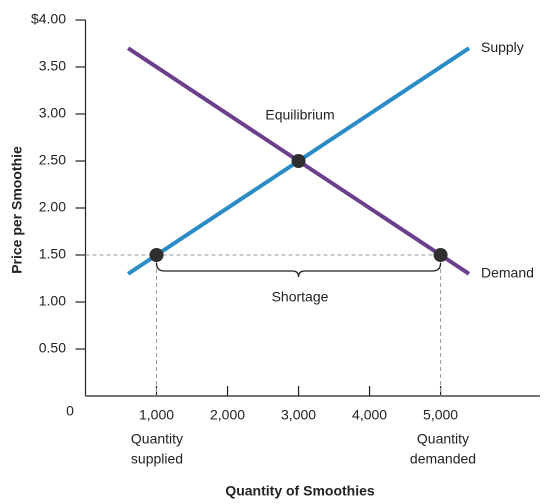 The height and width of the screenshot is (504, 548). I want to click on y-tick-label: 3.00, so click(52, 113).